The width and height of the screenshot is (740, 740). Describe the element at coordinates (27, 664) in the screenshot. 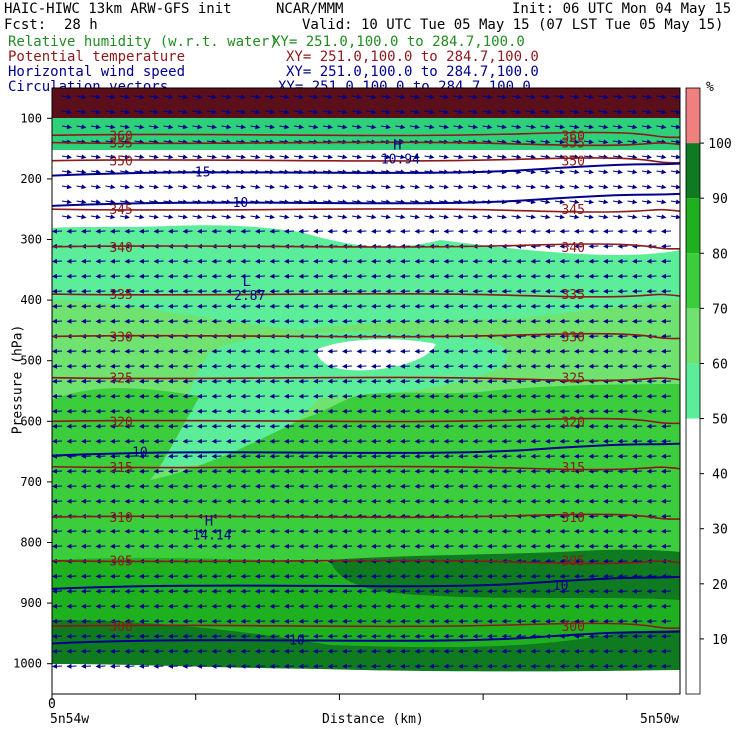

I see `y-tick-label: 1000` at that location.